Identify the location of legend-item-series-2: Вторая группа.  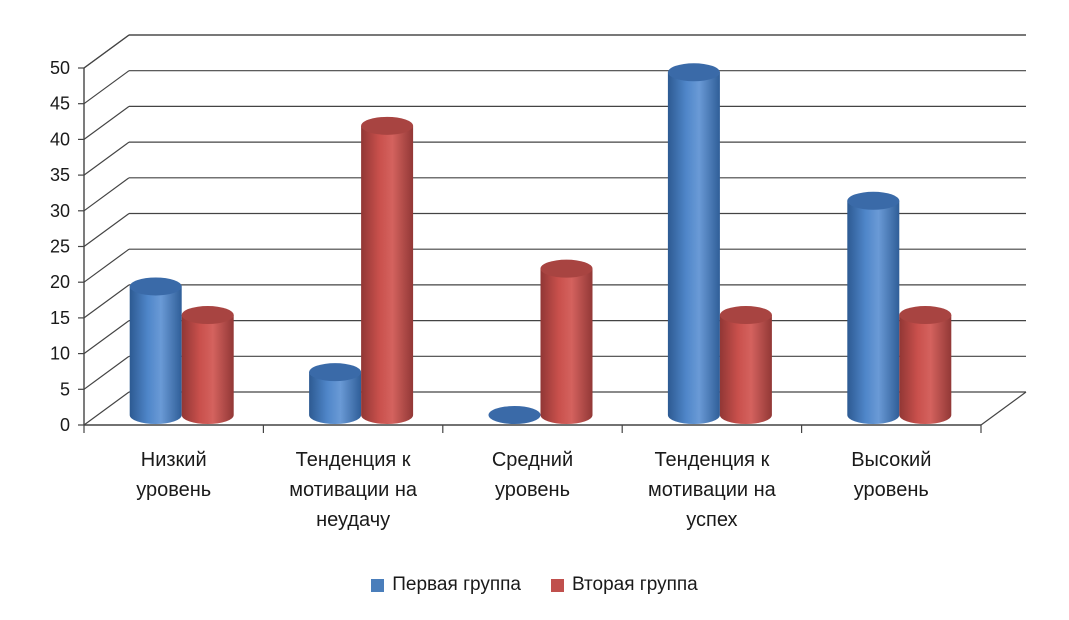
(624, 585).